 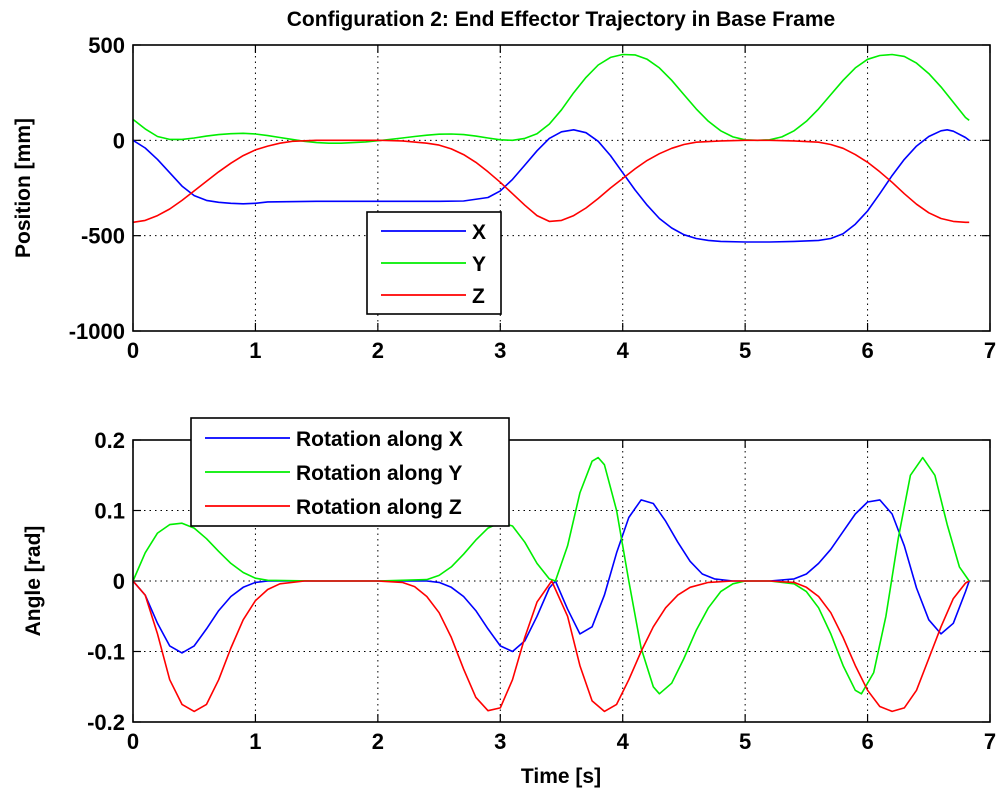 What do you see at coordinates (478, 296) in the screenshot?
I see `legend-label: Z` at bounding box center [478, 296].